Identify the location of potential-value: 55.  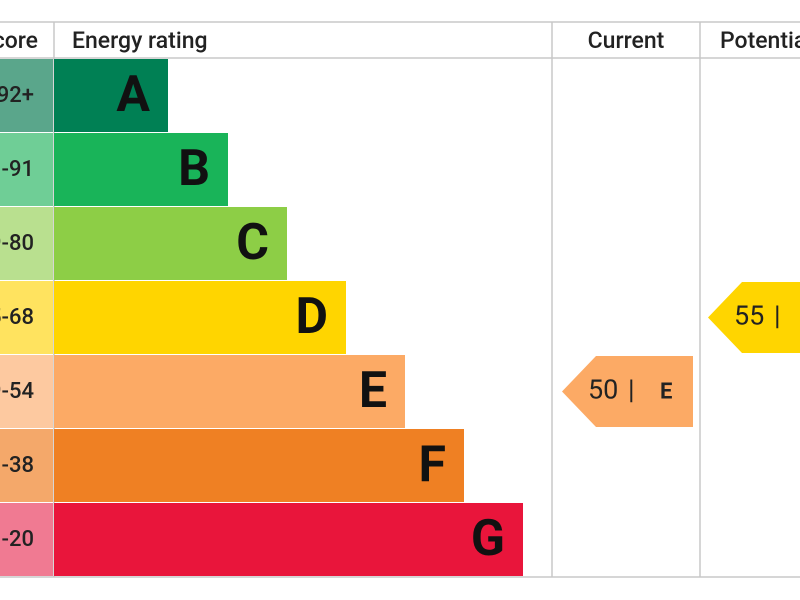
(749, 316).